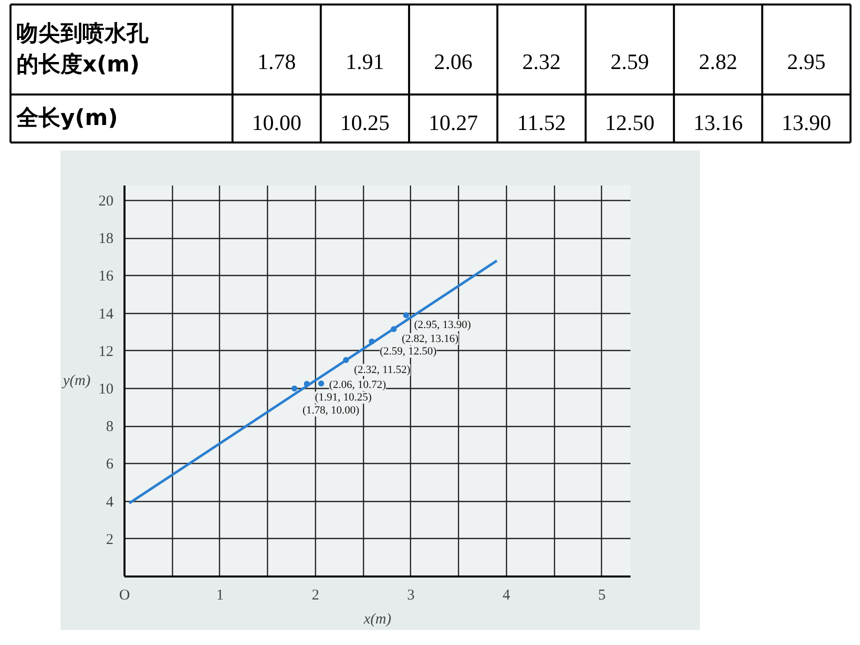  What do you see at coordinates (365, 61) in the screenshot?
I see `text: 1.91` at bounding box center [365, 61].